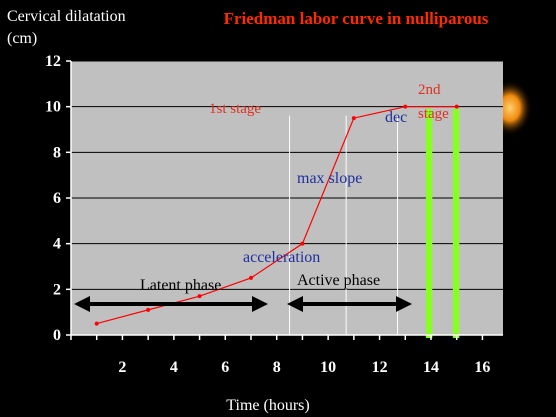 Image resolution: width=556 pixels, height=417 pixels. Describe the element at coordinates (431, 367) in the screenshot. I see `x-tick-label-14: 14` at that location.